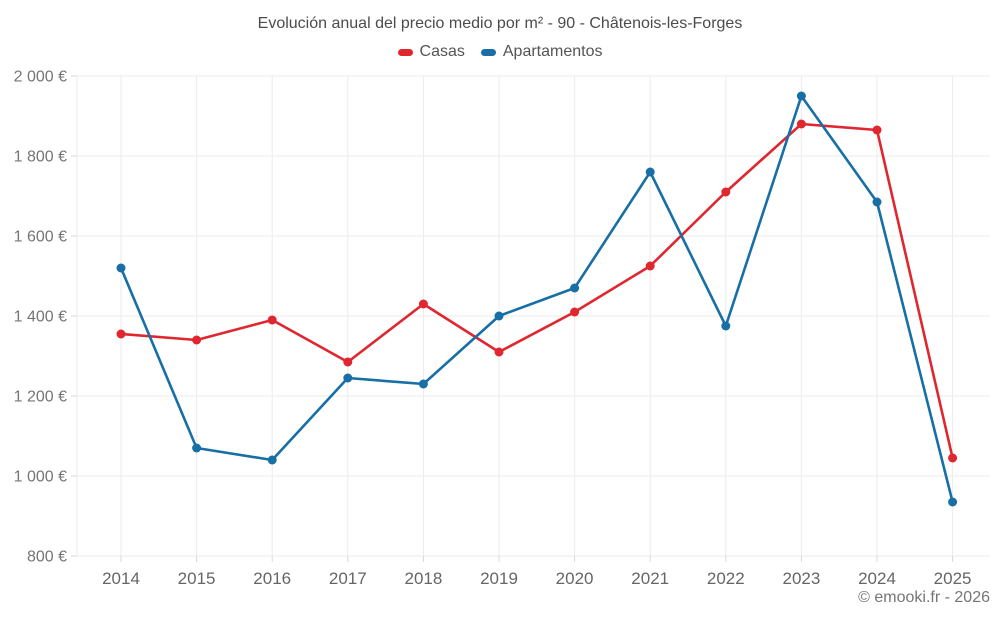 The width and height of the screenshot is (1000, 625). Describe the element at coordinates (924, 597) in the screenshot. I see `attribution: © emooki.fr - 2026` at that location.